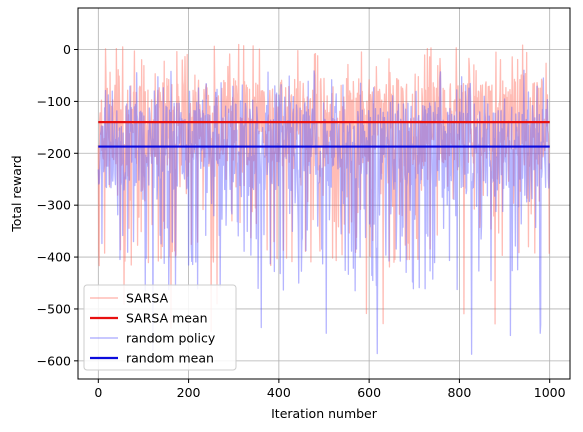  Describe the element at coordinates (54, 205) in the screenshot. I see `y-tick-label: −300` at that location.